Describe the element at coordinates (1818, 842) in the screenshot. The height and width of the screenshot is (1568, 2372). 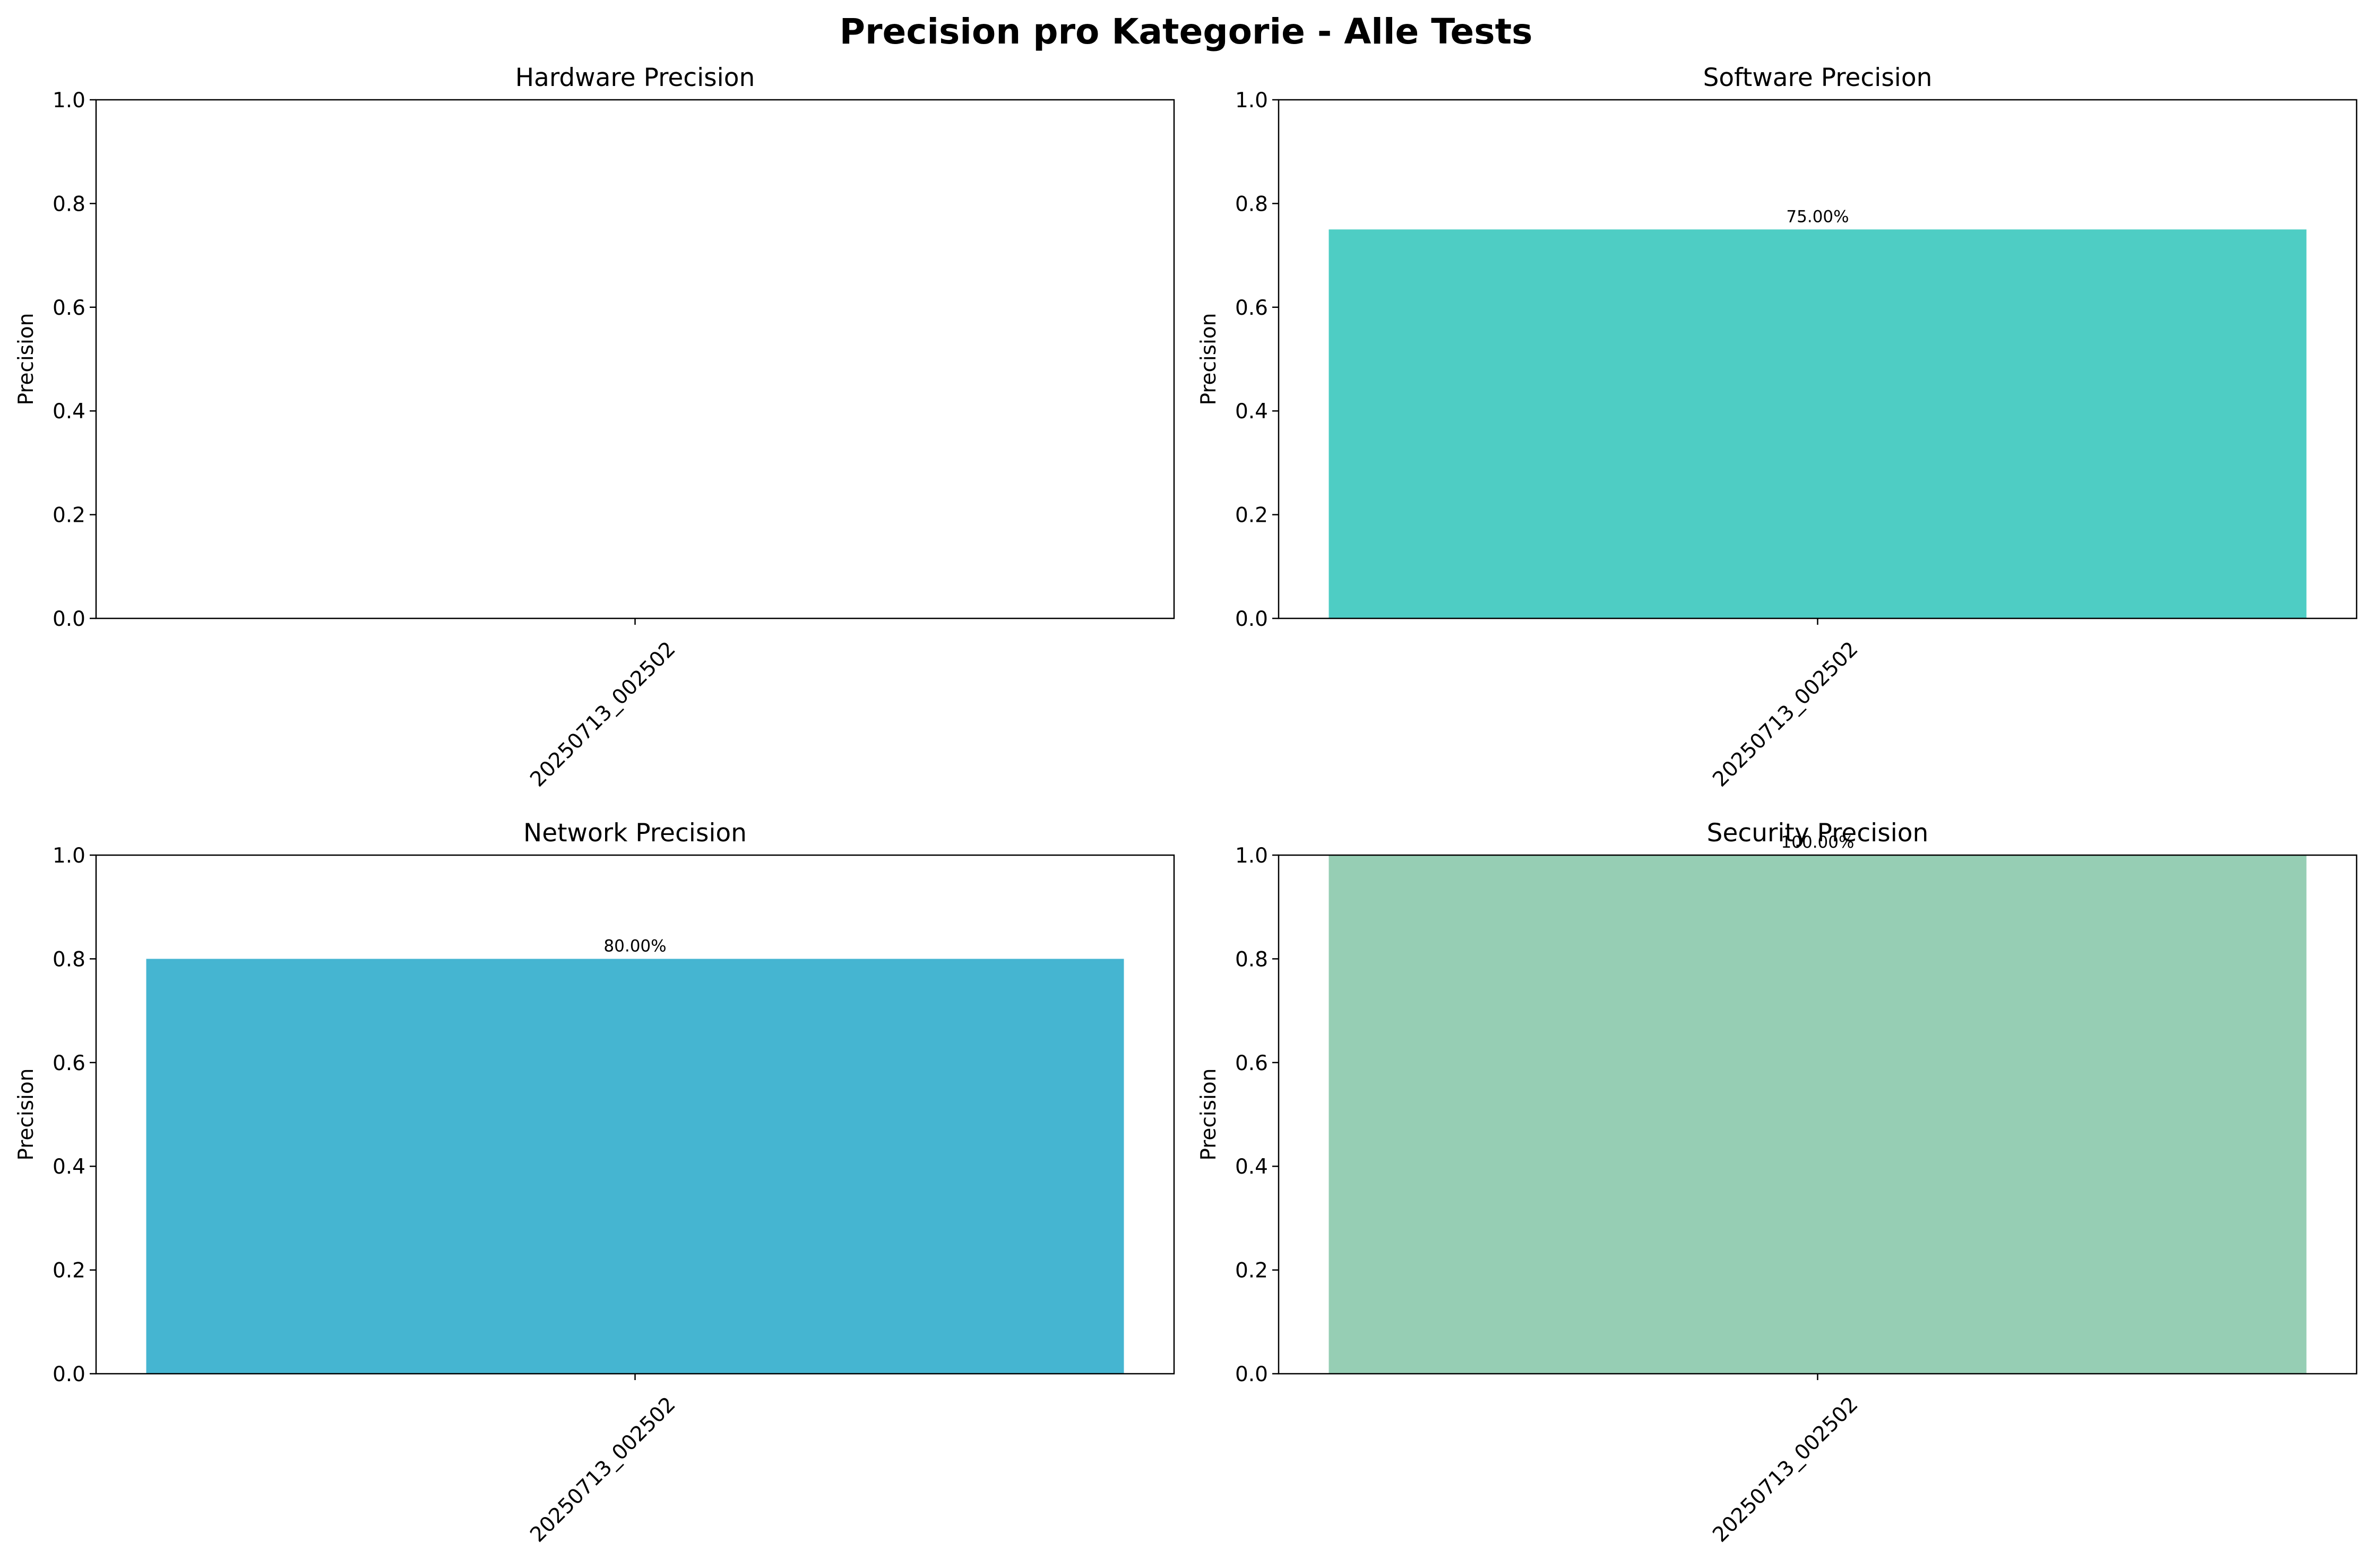
I see `data-label: 100.00%` at that location.